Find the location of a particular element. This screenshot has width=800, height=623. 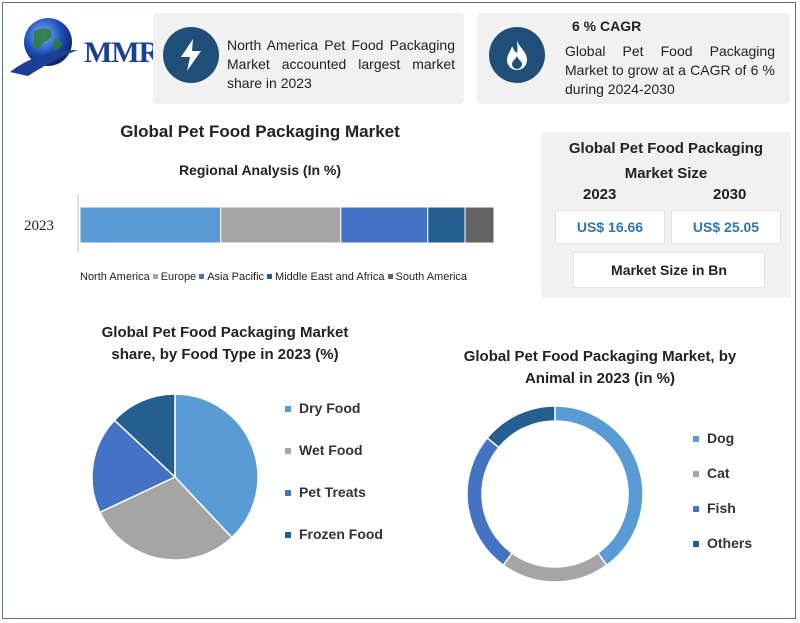

info-card-cagr is located at coordinates (633, 58).